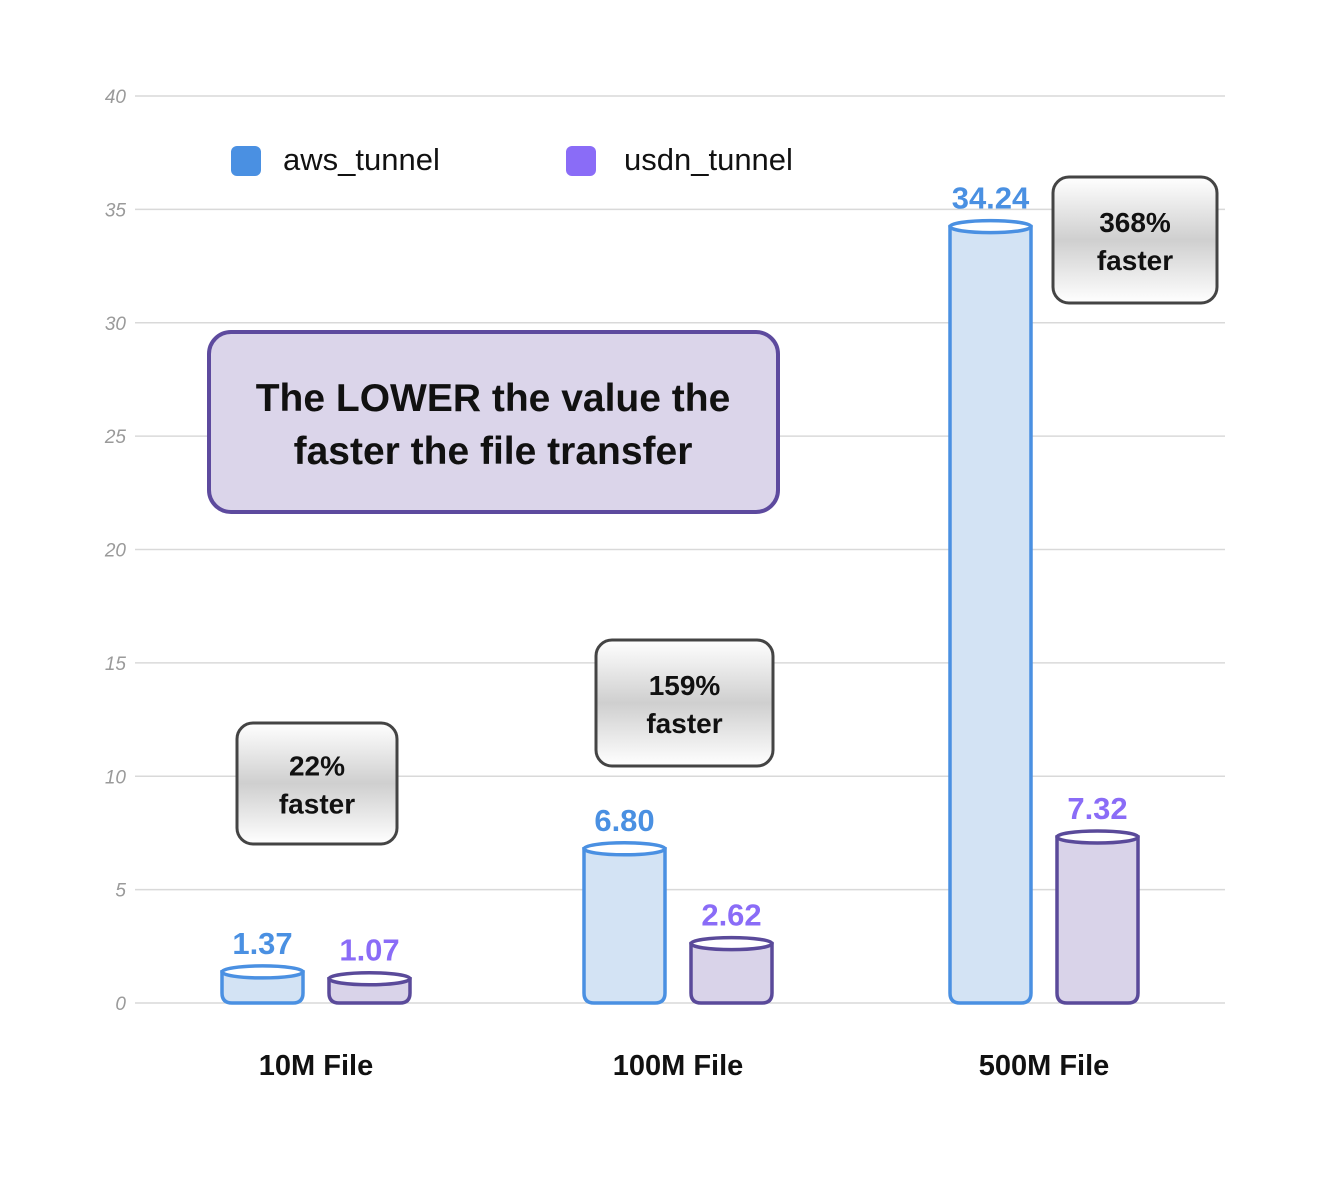 This screenshot has width=1343, height=1183. Describe the element at coordinates (120, 891) in the screenshot. I see `y-tick-label: 5` at that location.